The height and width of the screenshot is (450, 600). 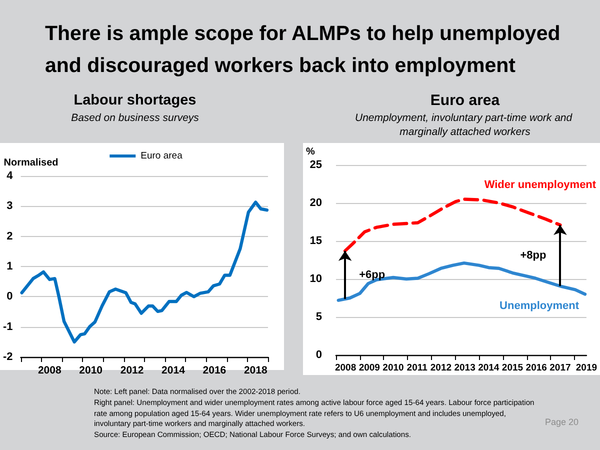 I want to click on annotation: +8pp, so click(x=533, y=256).